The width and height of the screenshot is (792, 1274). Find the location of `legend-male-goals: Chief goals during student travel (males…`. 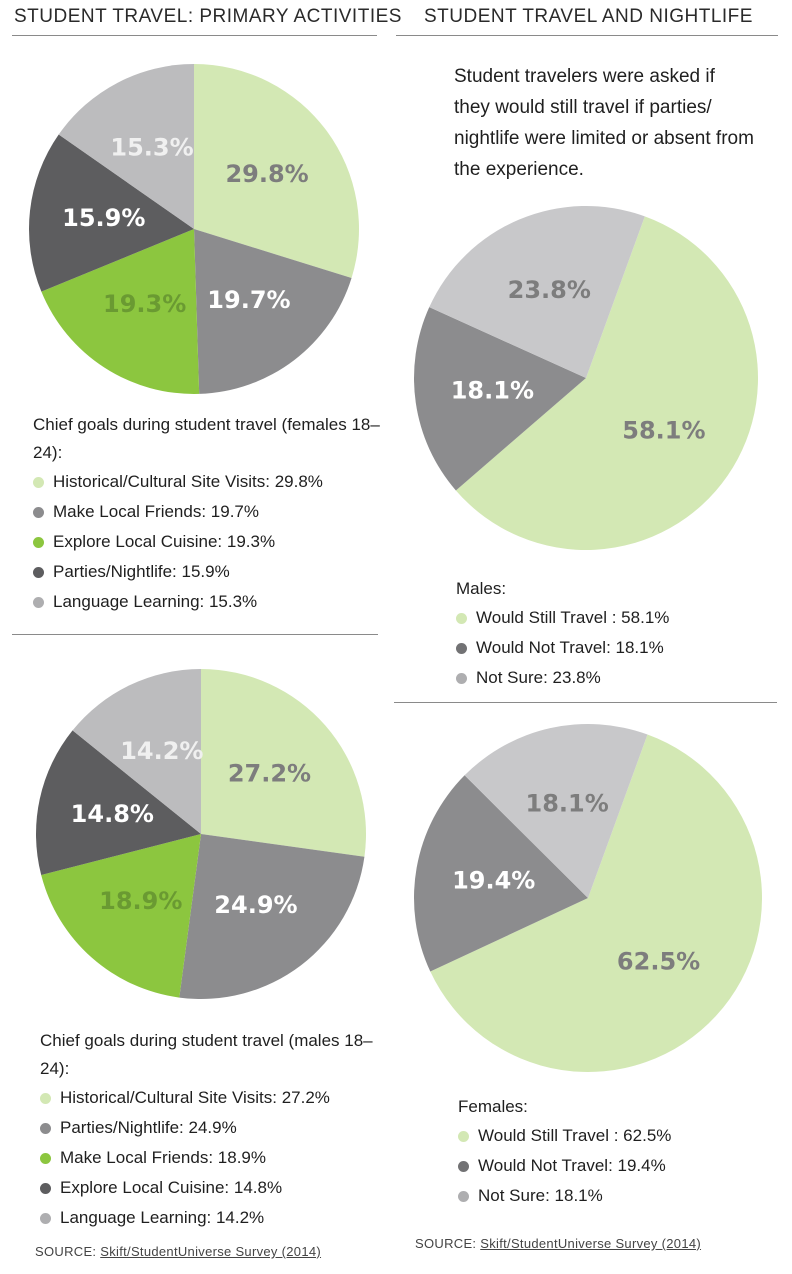

legend-male-goals: Chief goals during student travel (males… is located at coordinates (215, 1130).